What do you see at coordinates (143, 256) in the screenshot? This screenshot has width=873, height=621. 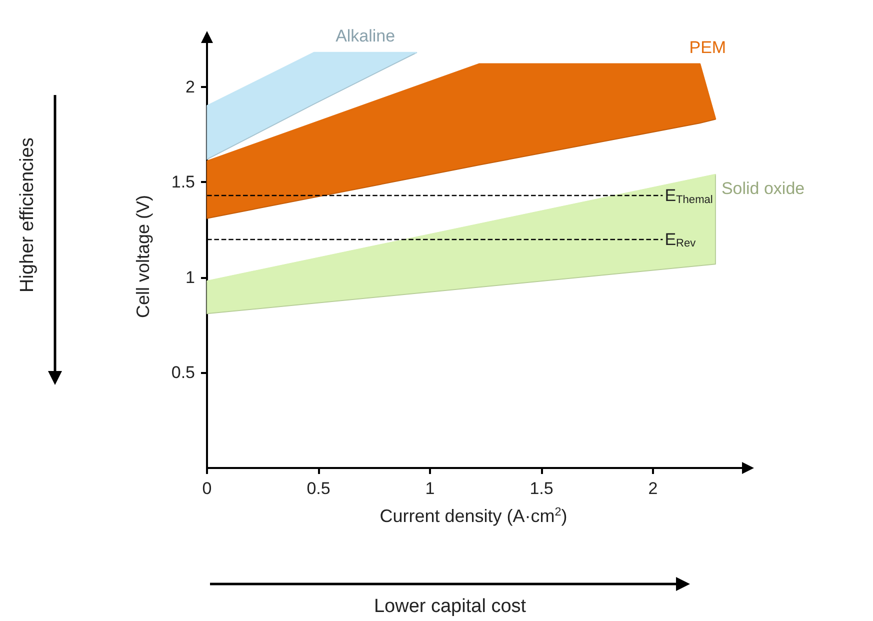 I see `y-axis-title: Cell voltage (V)` at bounding box center [143, 256].